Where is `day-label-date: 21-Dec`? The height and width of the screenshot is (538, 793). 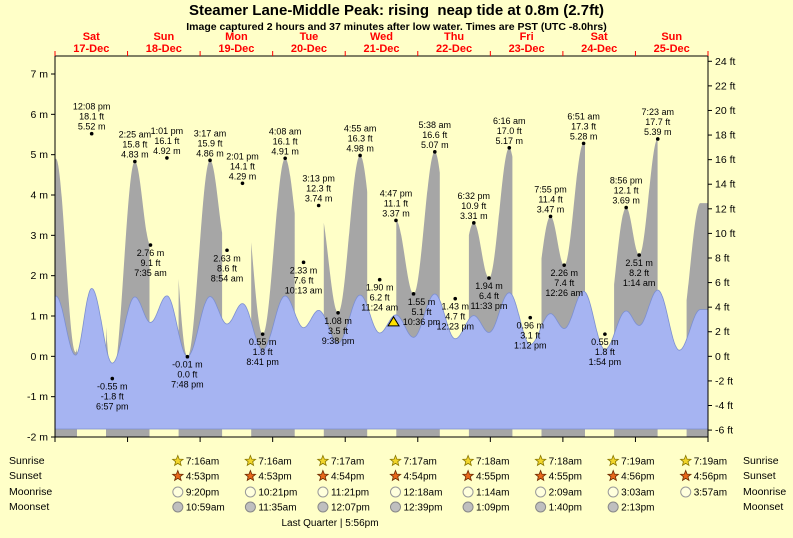 day-label-date: 21-Dec is located at coordinates (381, 49).